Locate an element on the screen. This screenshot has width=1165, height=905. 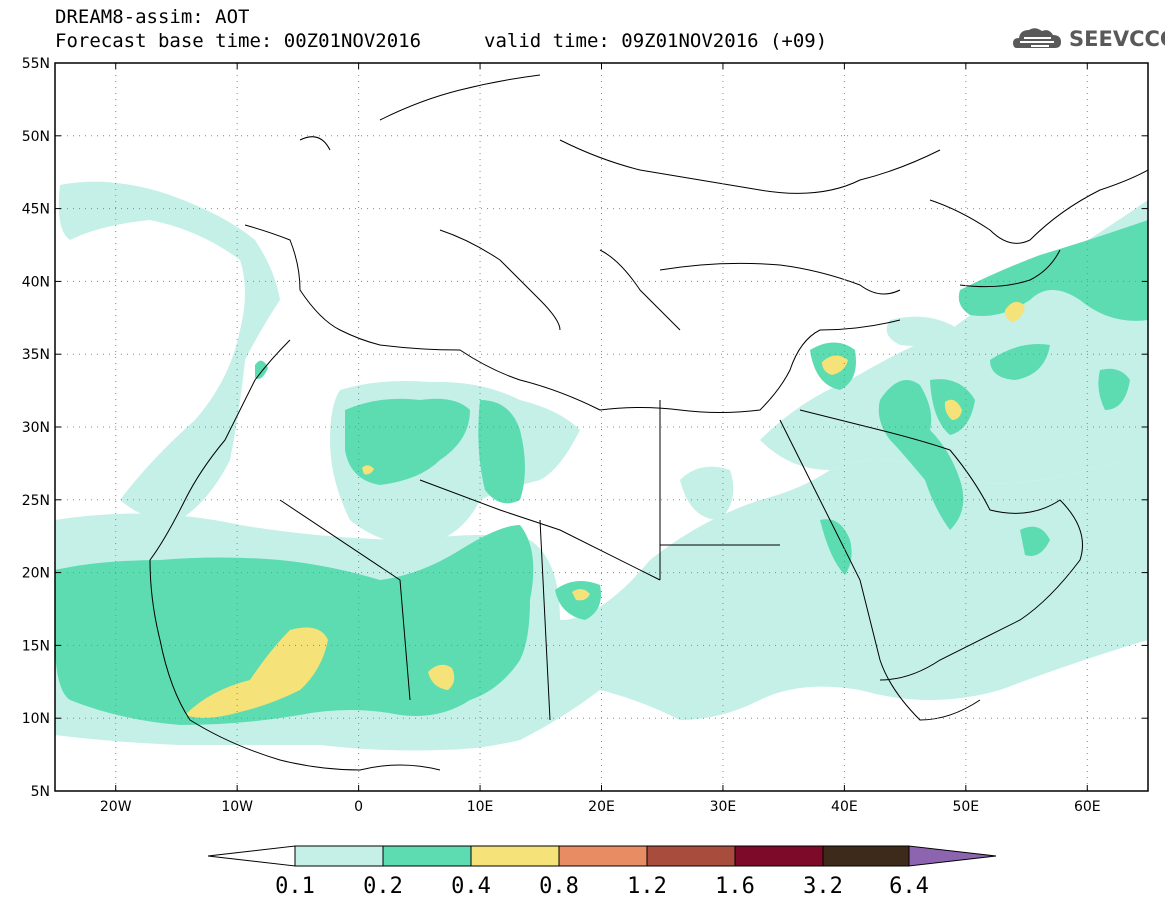
colorbar-label-6: 1.6 is located at coordinates (735, 886).